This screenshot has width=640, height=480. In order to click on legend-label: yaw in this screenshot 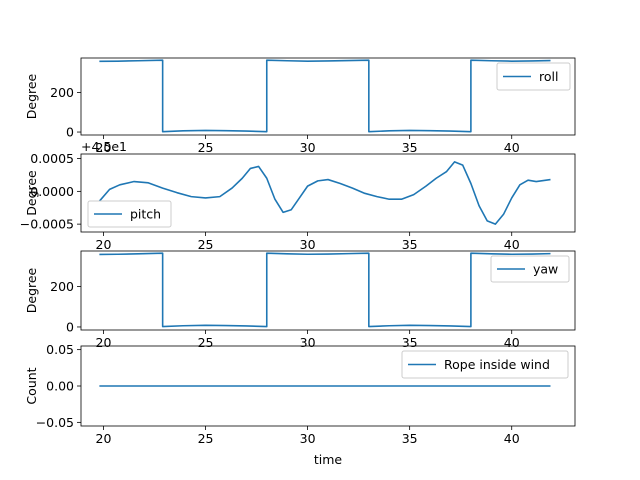, I will do `click(545, 269)`.